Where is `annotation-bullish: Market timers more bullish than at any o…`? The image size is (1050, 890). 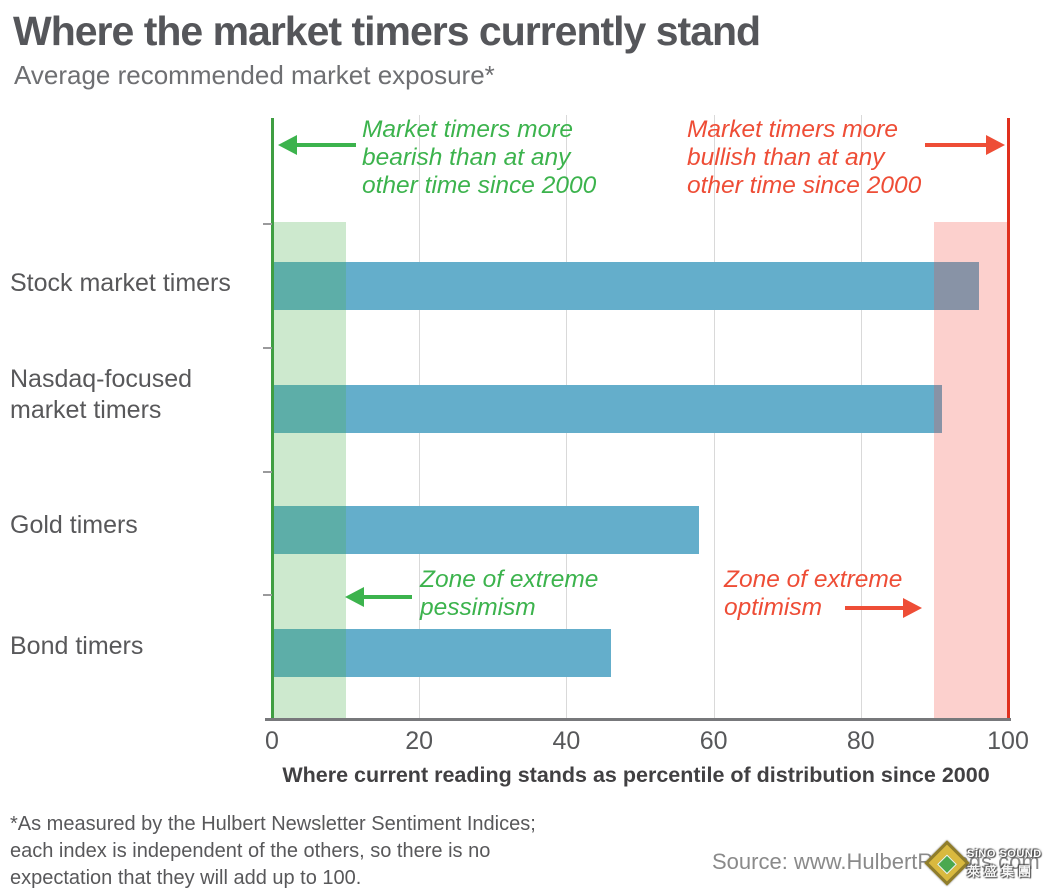 annotation-bullish: Market timers more bullish than at any o… is located at coordinates (804, 157).